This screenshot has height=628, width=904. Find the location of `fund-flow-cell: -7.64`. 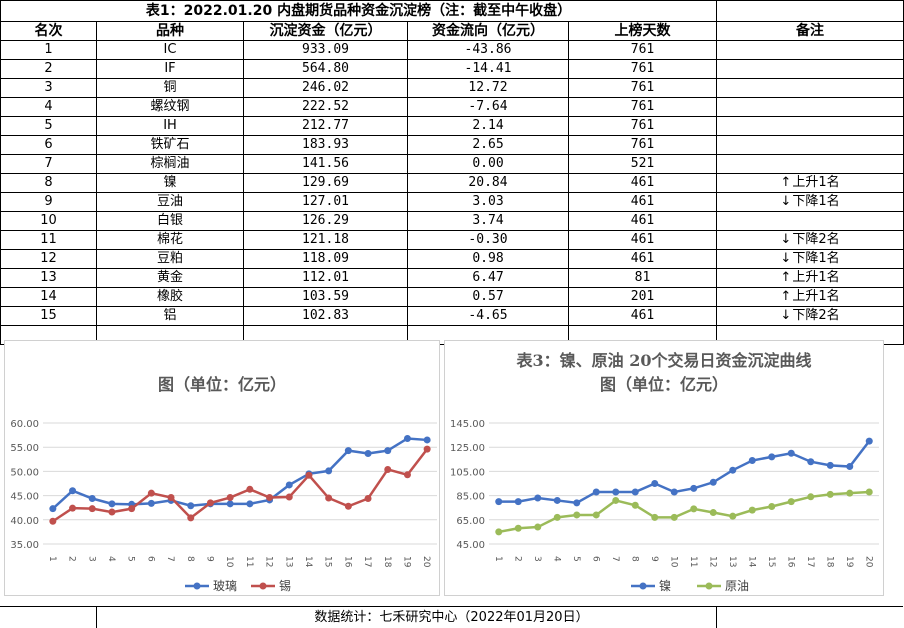

fund-flow-cell: -7.64 is located at coordinates (488, 107).